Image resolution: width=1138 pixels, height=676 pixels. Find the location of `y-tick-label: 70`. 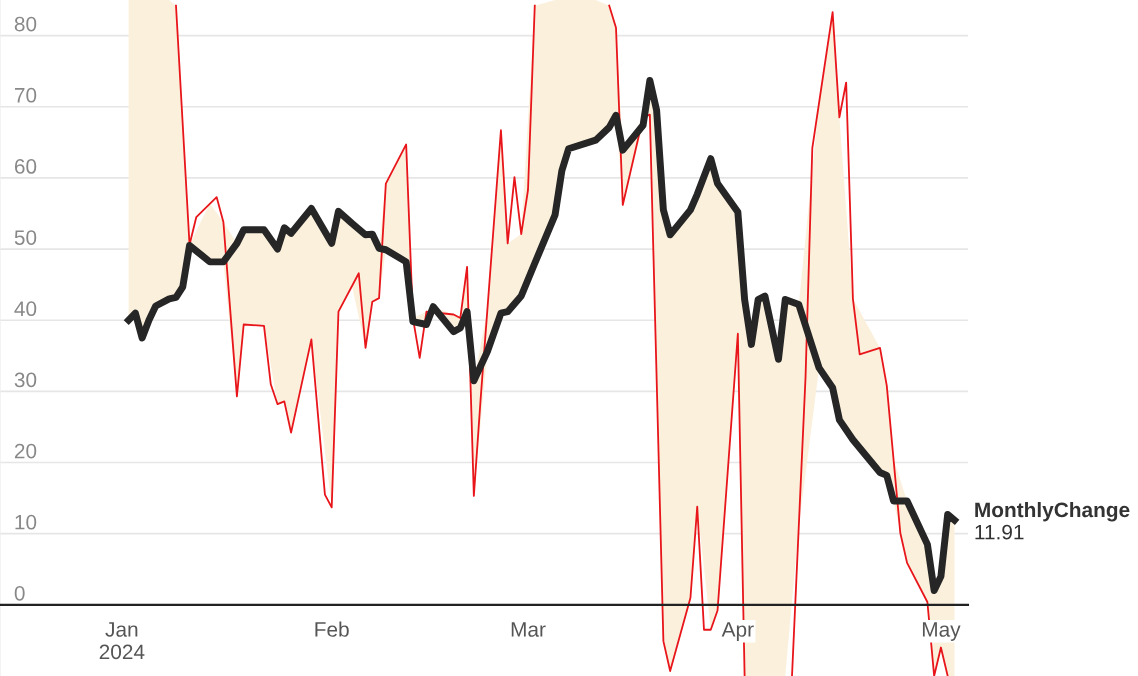

y-tick-label: 70 is located at coordinates (25, 95).